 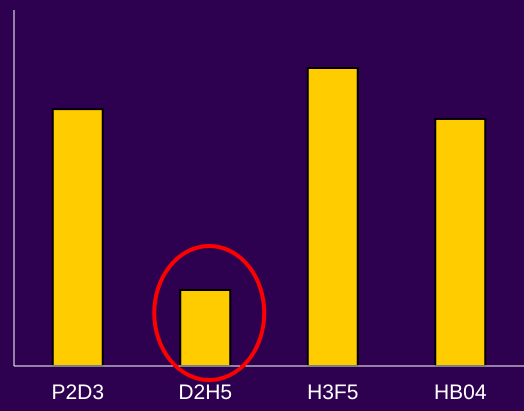 What do you see at coordinates (460, 392) in the screenshot?
I see `x-tick-label: HB04` at bounding box center [460, 392].